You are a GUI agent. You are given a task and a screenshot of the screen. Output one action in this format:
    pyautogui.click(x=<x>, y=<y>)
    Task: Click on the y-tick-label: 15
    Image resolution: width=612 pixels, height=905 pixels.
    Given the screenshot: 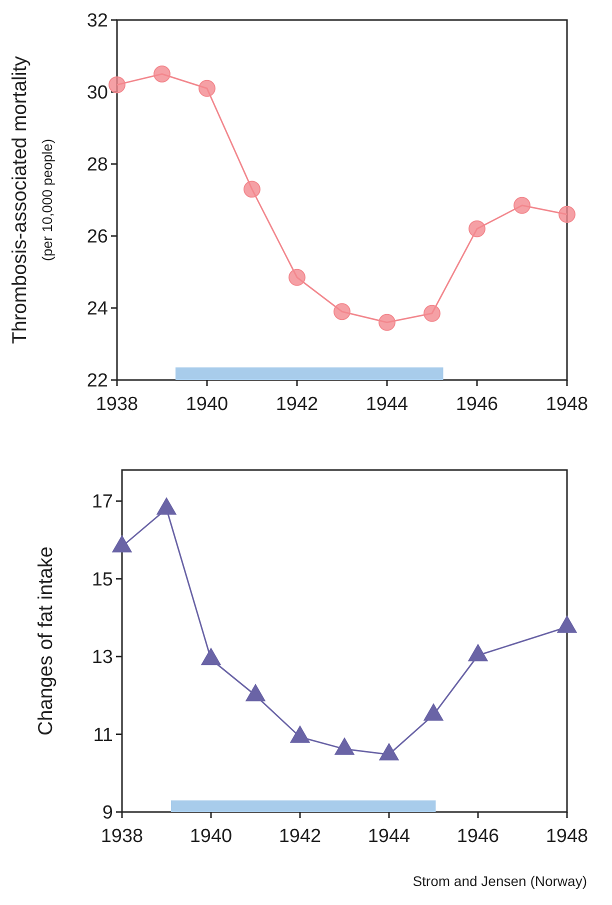 What is the action you would take?
    pyautogui.click(x=102, y=579)
    